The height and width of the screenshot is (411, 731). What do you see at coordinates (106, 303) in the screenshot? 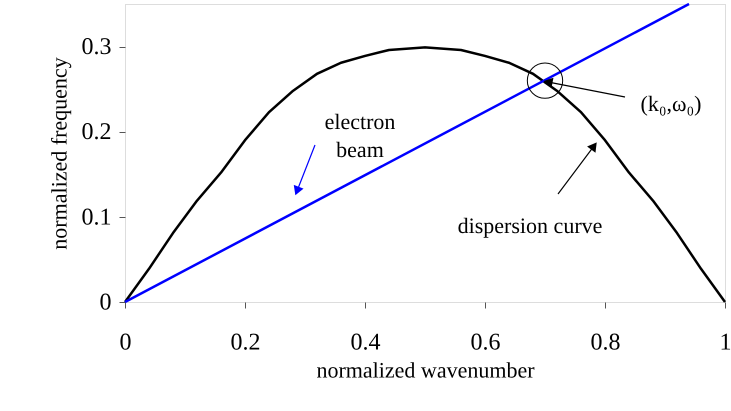
I see `y-tick-label: 0` at bounding box center [106, 303].